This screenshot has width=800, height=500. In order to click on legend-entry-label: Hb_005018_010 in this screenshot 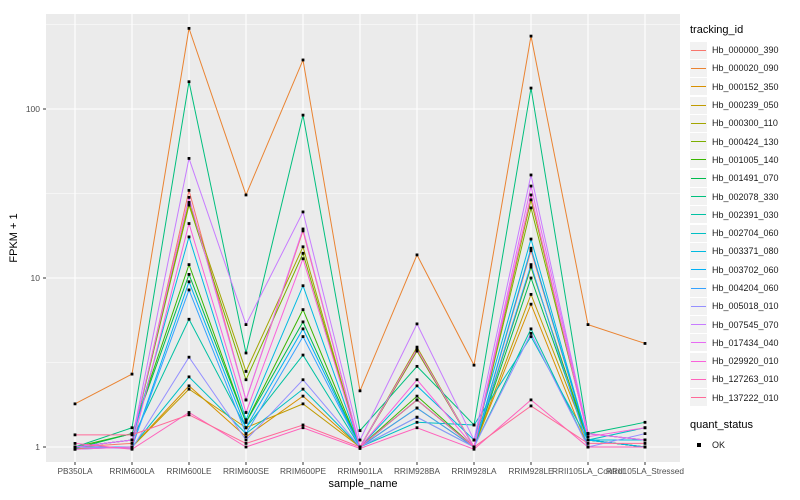, I will do `click(745, 306)`.